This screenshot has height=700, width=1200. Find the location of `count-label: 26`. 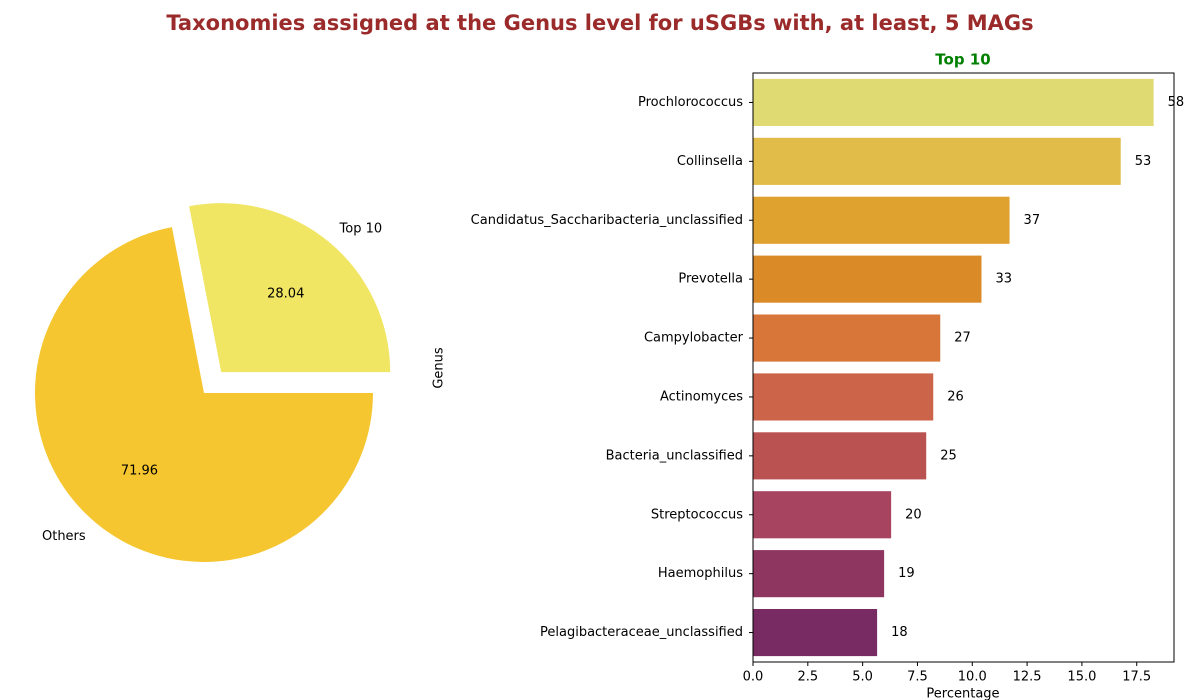

count-label: 26 is located at coordinates (955, 396).